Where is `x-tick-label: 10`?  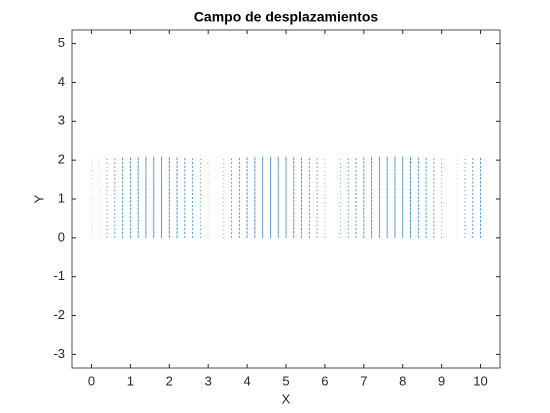 x-tick-label: 10 is located at coordinates (480, 380).